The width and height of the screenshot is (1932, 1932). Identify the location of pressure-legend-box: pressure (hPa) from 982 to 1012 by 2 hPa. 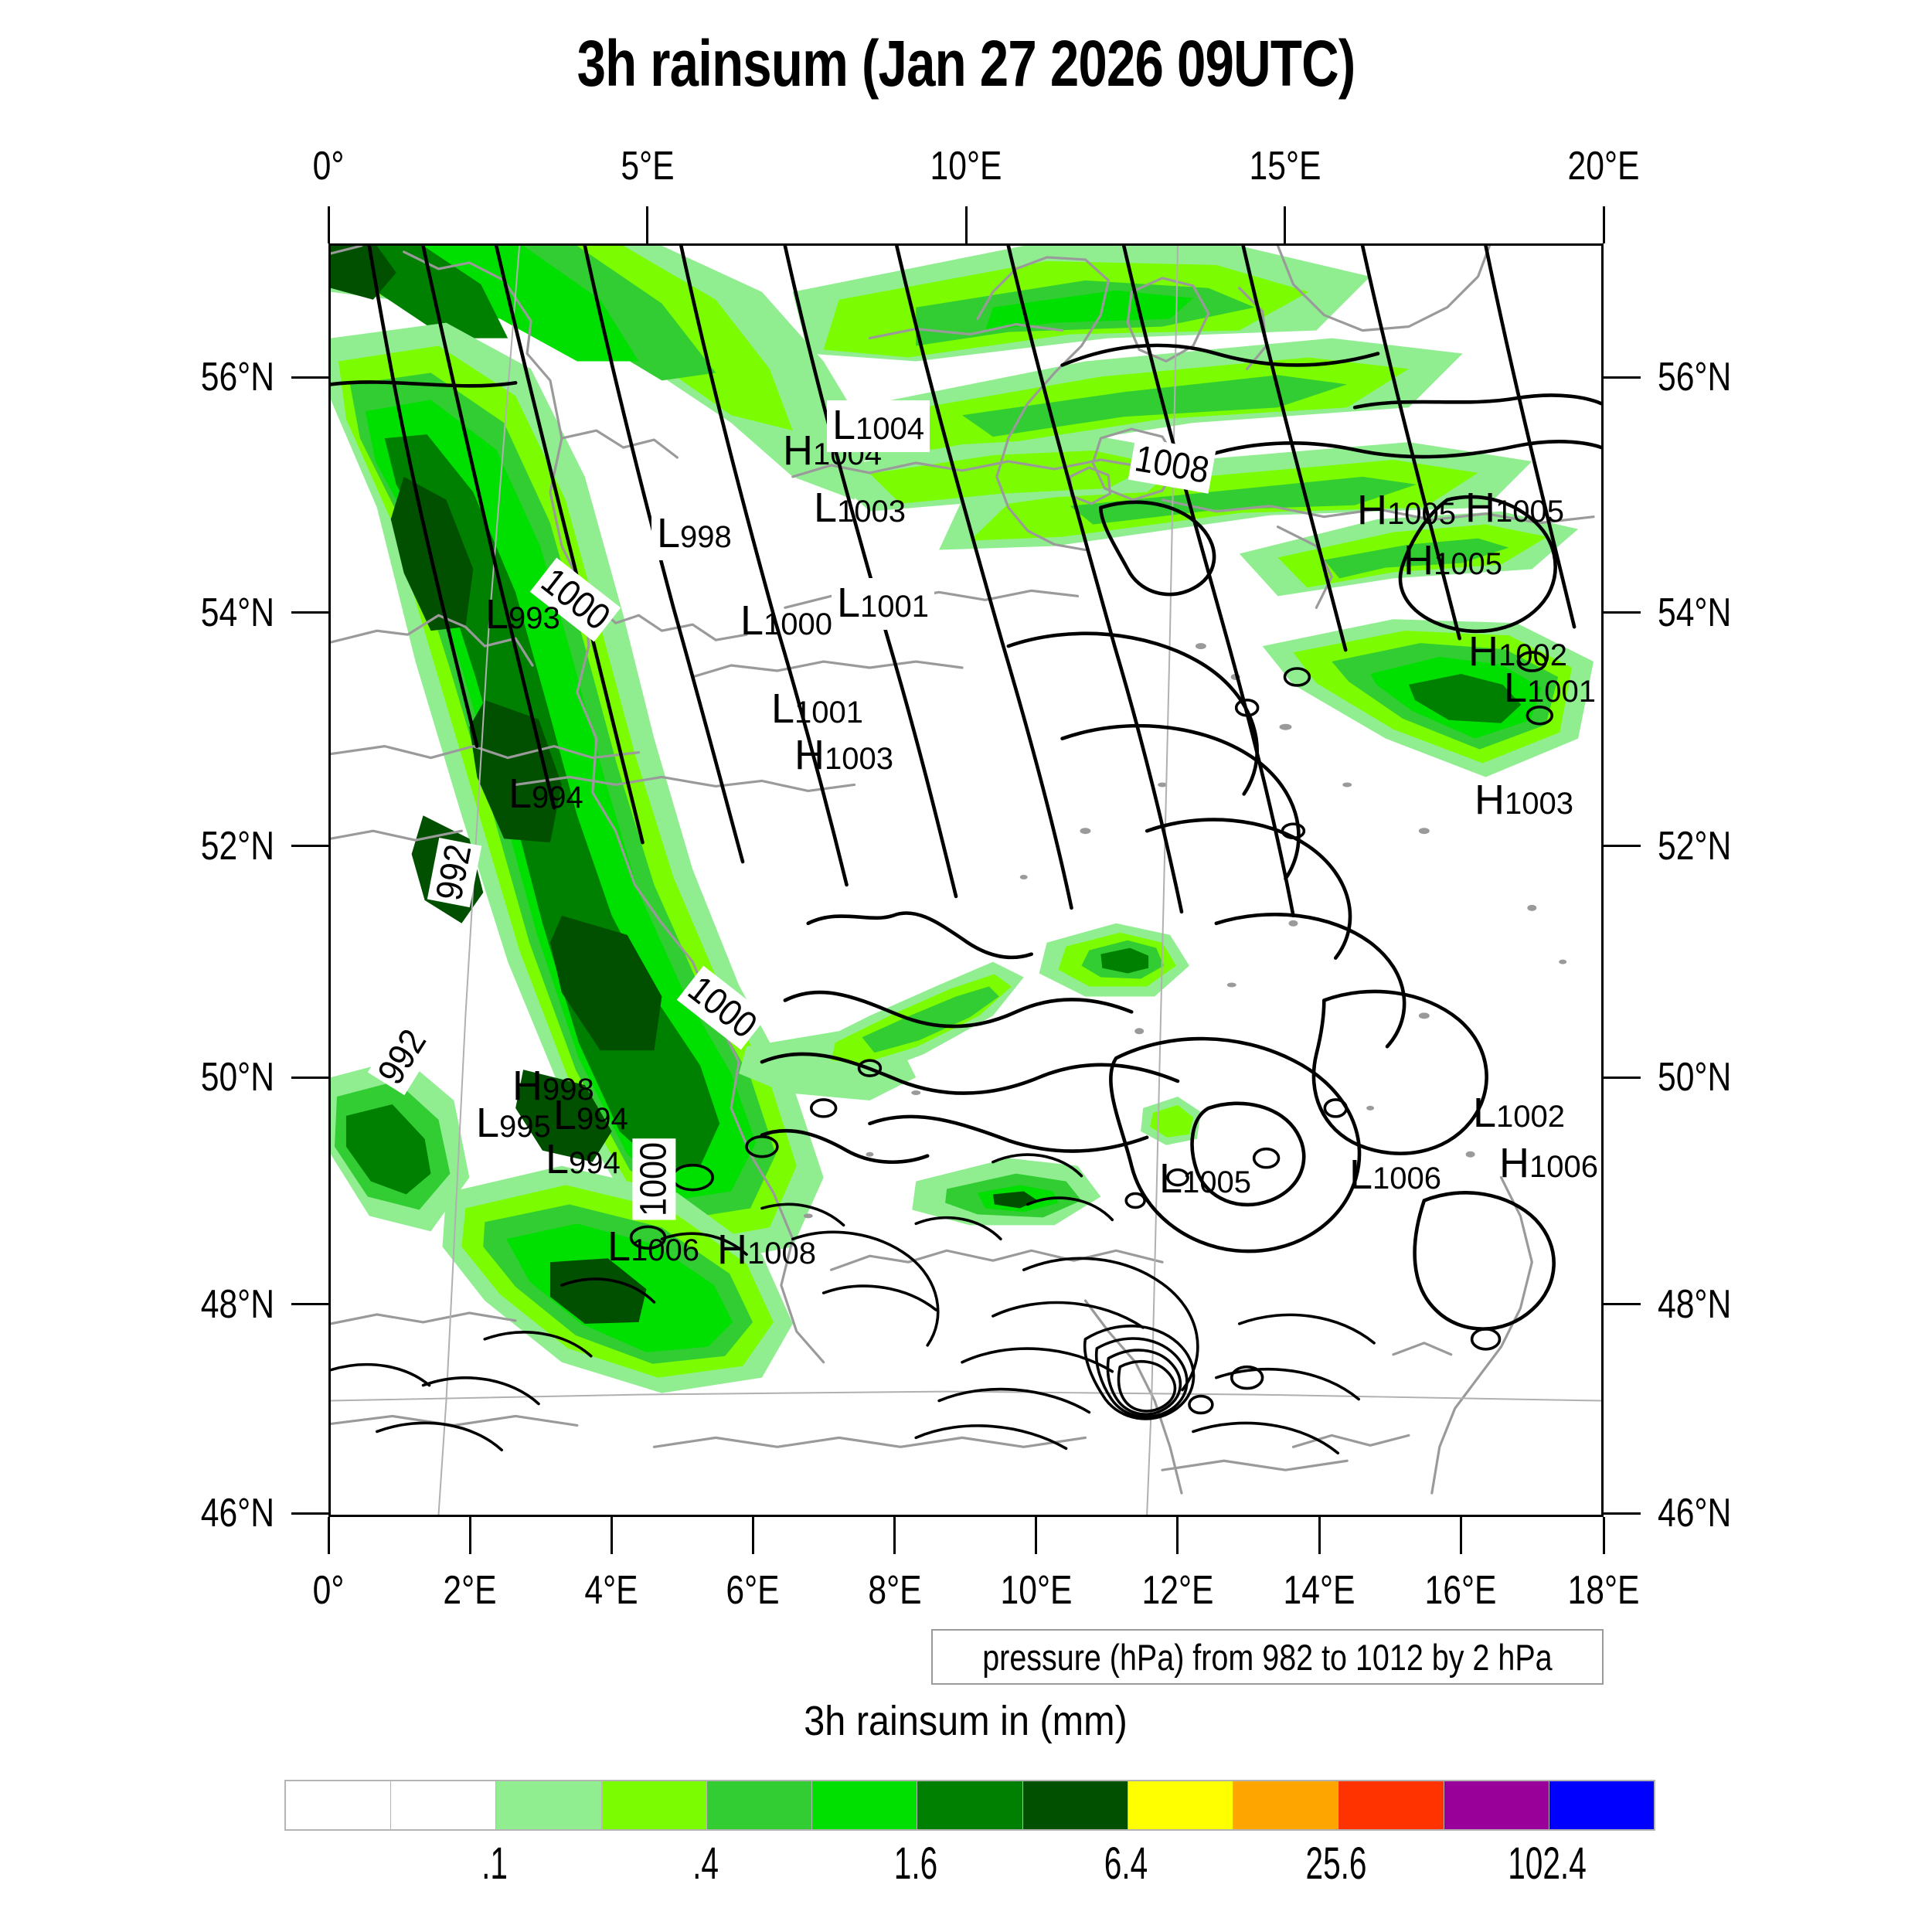
(1268, 1657).